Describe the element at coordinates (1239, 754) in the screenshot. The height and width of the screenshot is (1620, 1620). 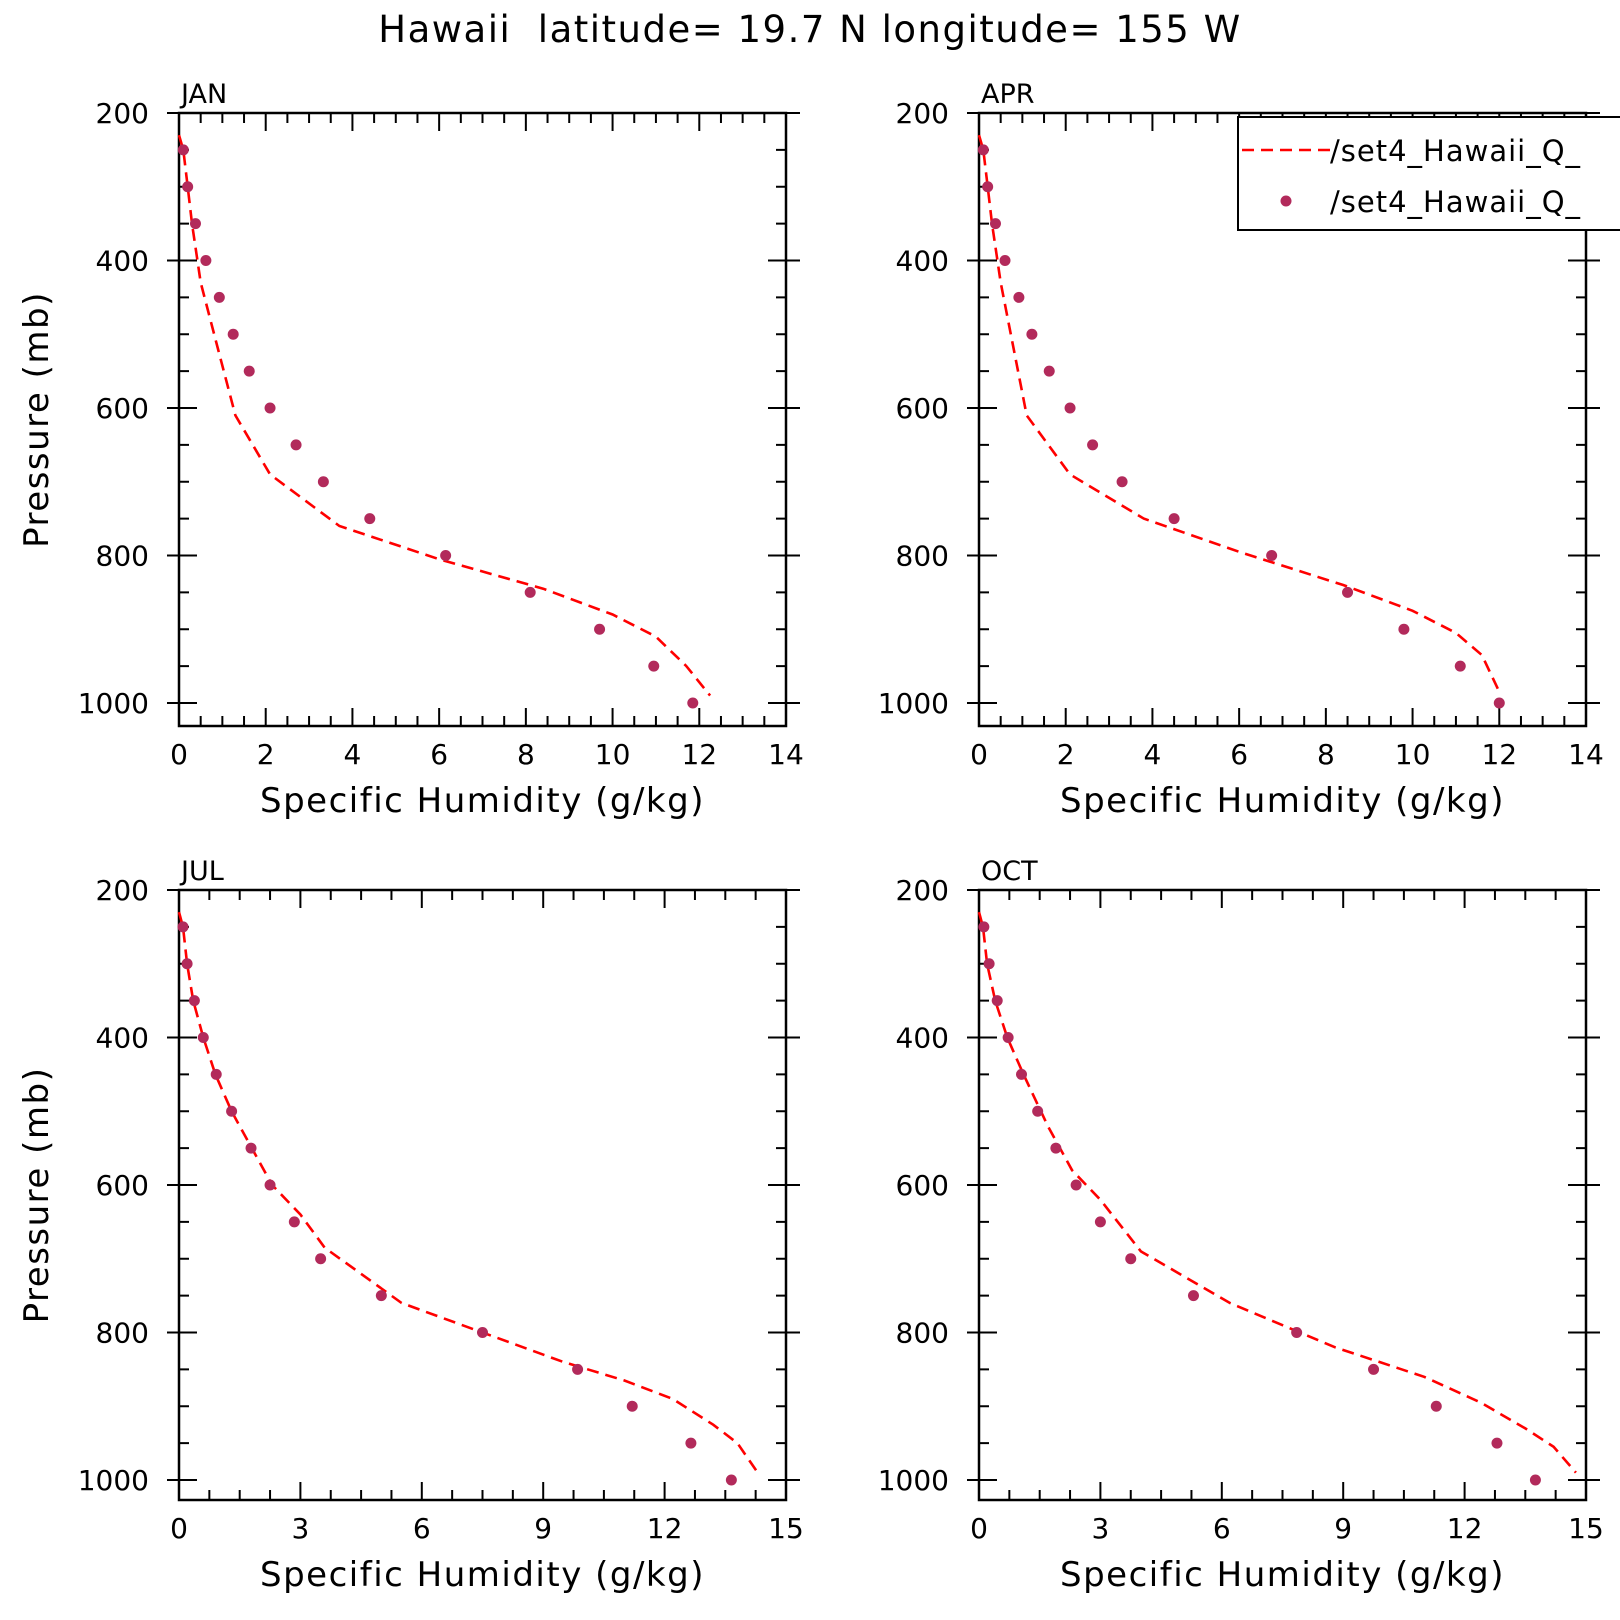
I see `apr-x-tick-label: 6` at that location.